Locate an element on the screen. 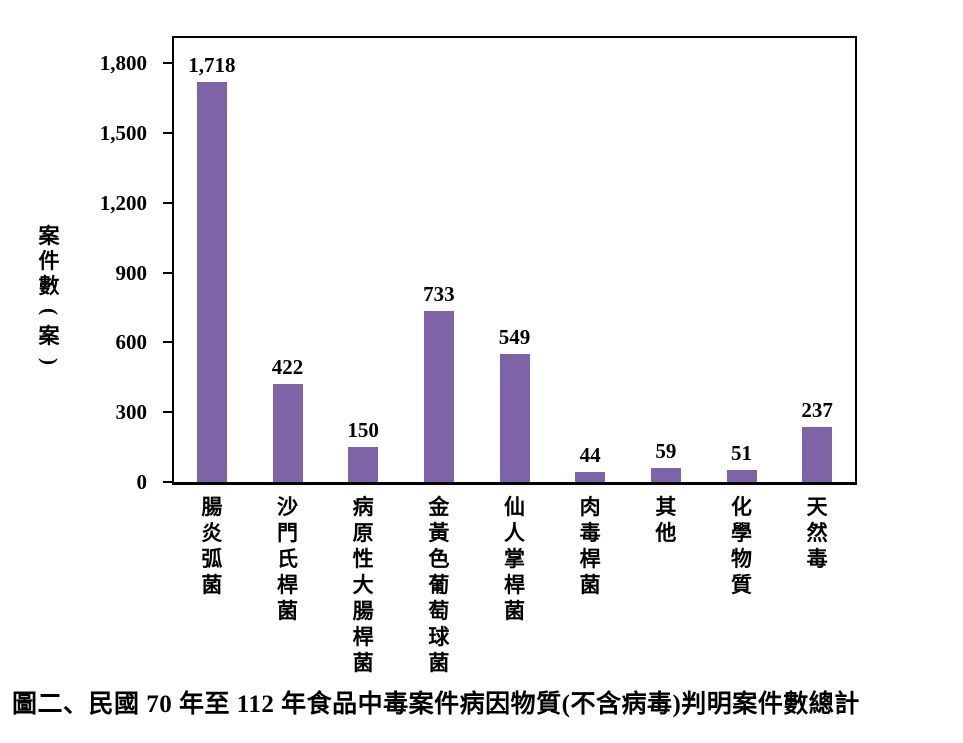  y-axis-tick-label: 1,800 is located at coordinates (123, 63).